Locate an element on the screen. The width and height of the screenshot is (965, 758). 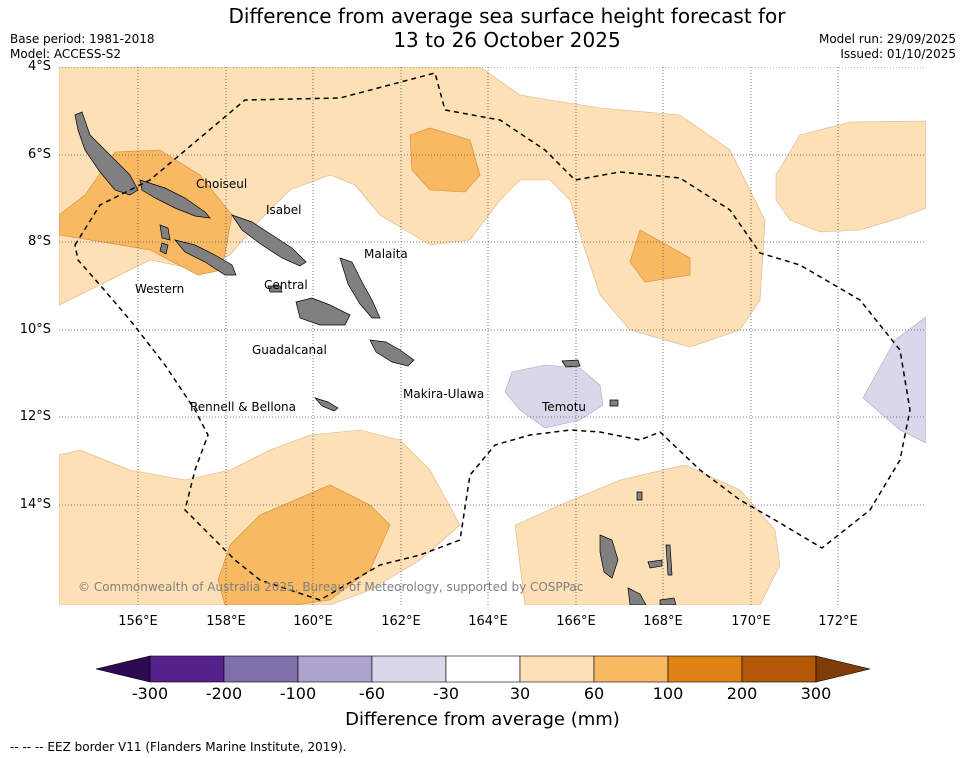
island-ranongga is located at coordinates (164, 248).